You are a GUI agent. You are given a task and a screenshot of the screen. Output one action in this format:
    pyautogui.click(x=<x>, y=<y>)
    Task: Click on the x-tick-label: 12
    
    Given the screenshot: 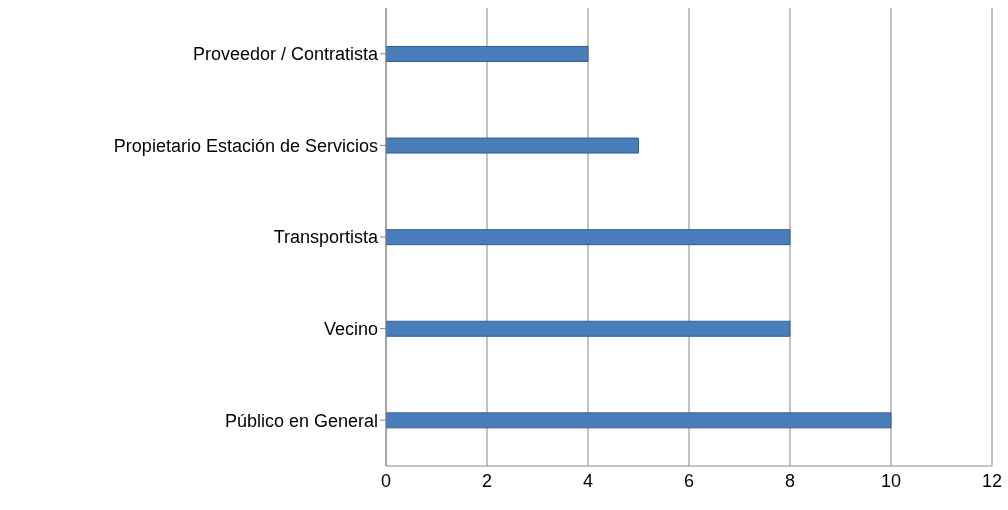 What is the action you would take?
    pyautogui.click(x=992, y=480)
    